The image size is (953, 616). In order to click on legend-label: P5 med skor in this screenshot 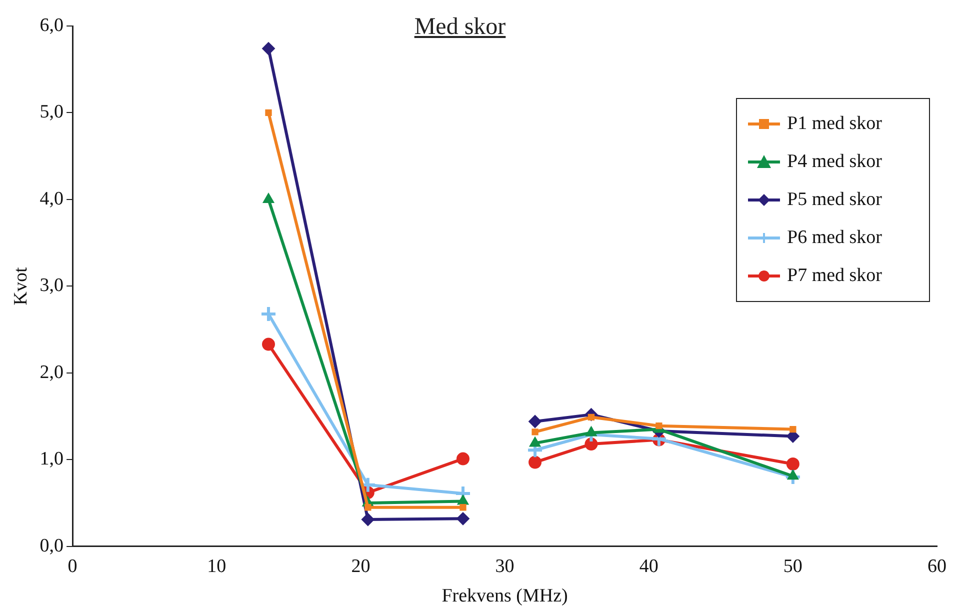, I will do `click(834, 200)`.